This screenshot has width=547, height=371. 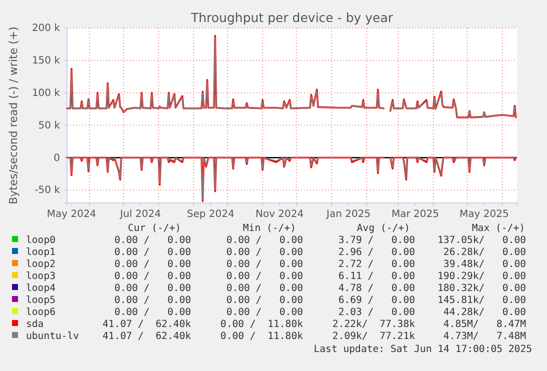 What do you see at coordinates (269, 228) in the screenshot?
I see `text: Min (-/+)` at bounding box center [269, 228].